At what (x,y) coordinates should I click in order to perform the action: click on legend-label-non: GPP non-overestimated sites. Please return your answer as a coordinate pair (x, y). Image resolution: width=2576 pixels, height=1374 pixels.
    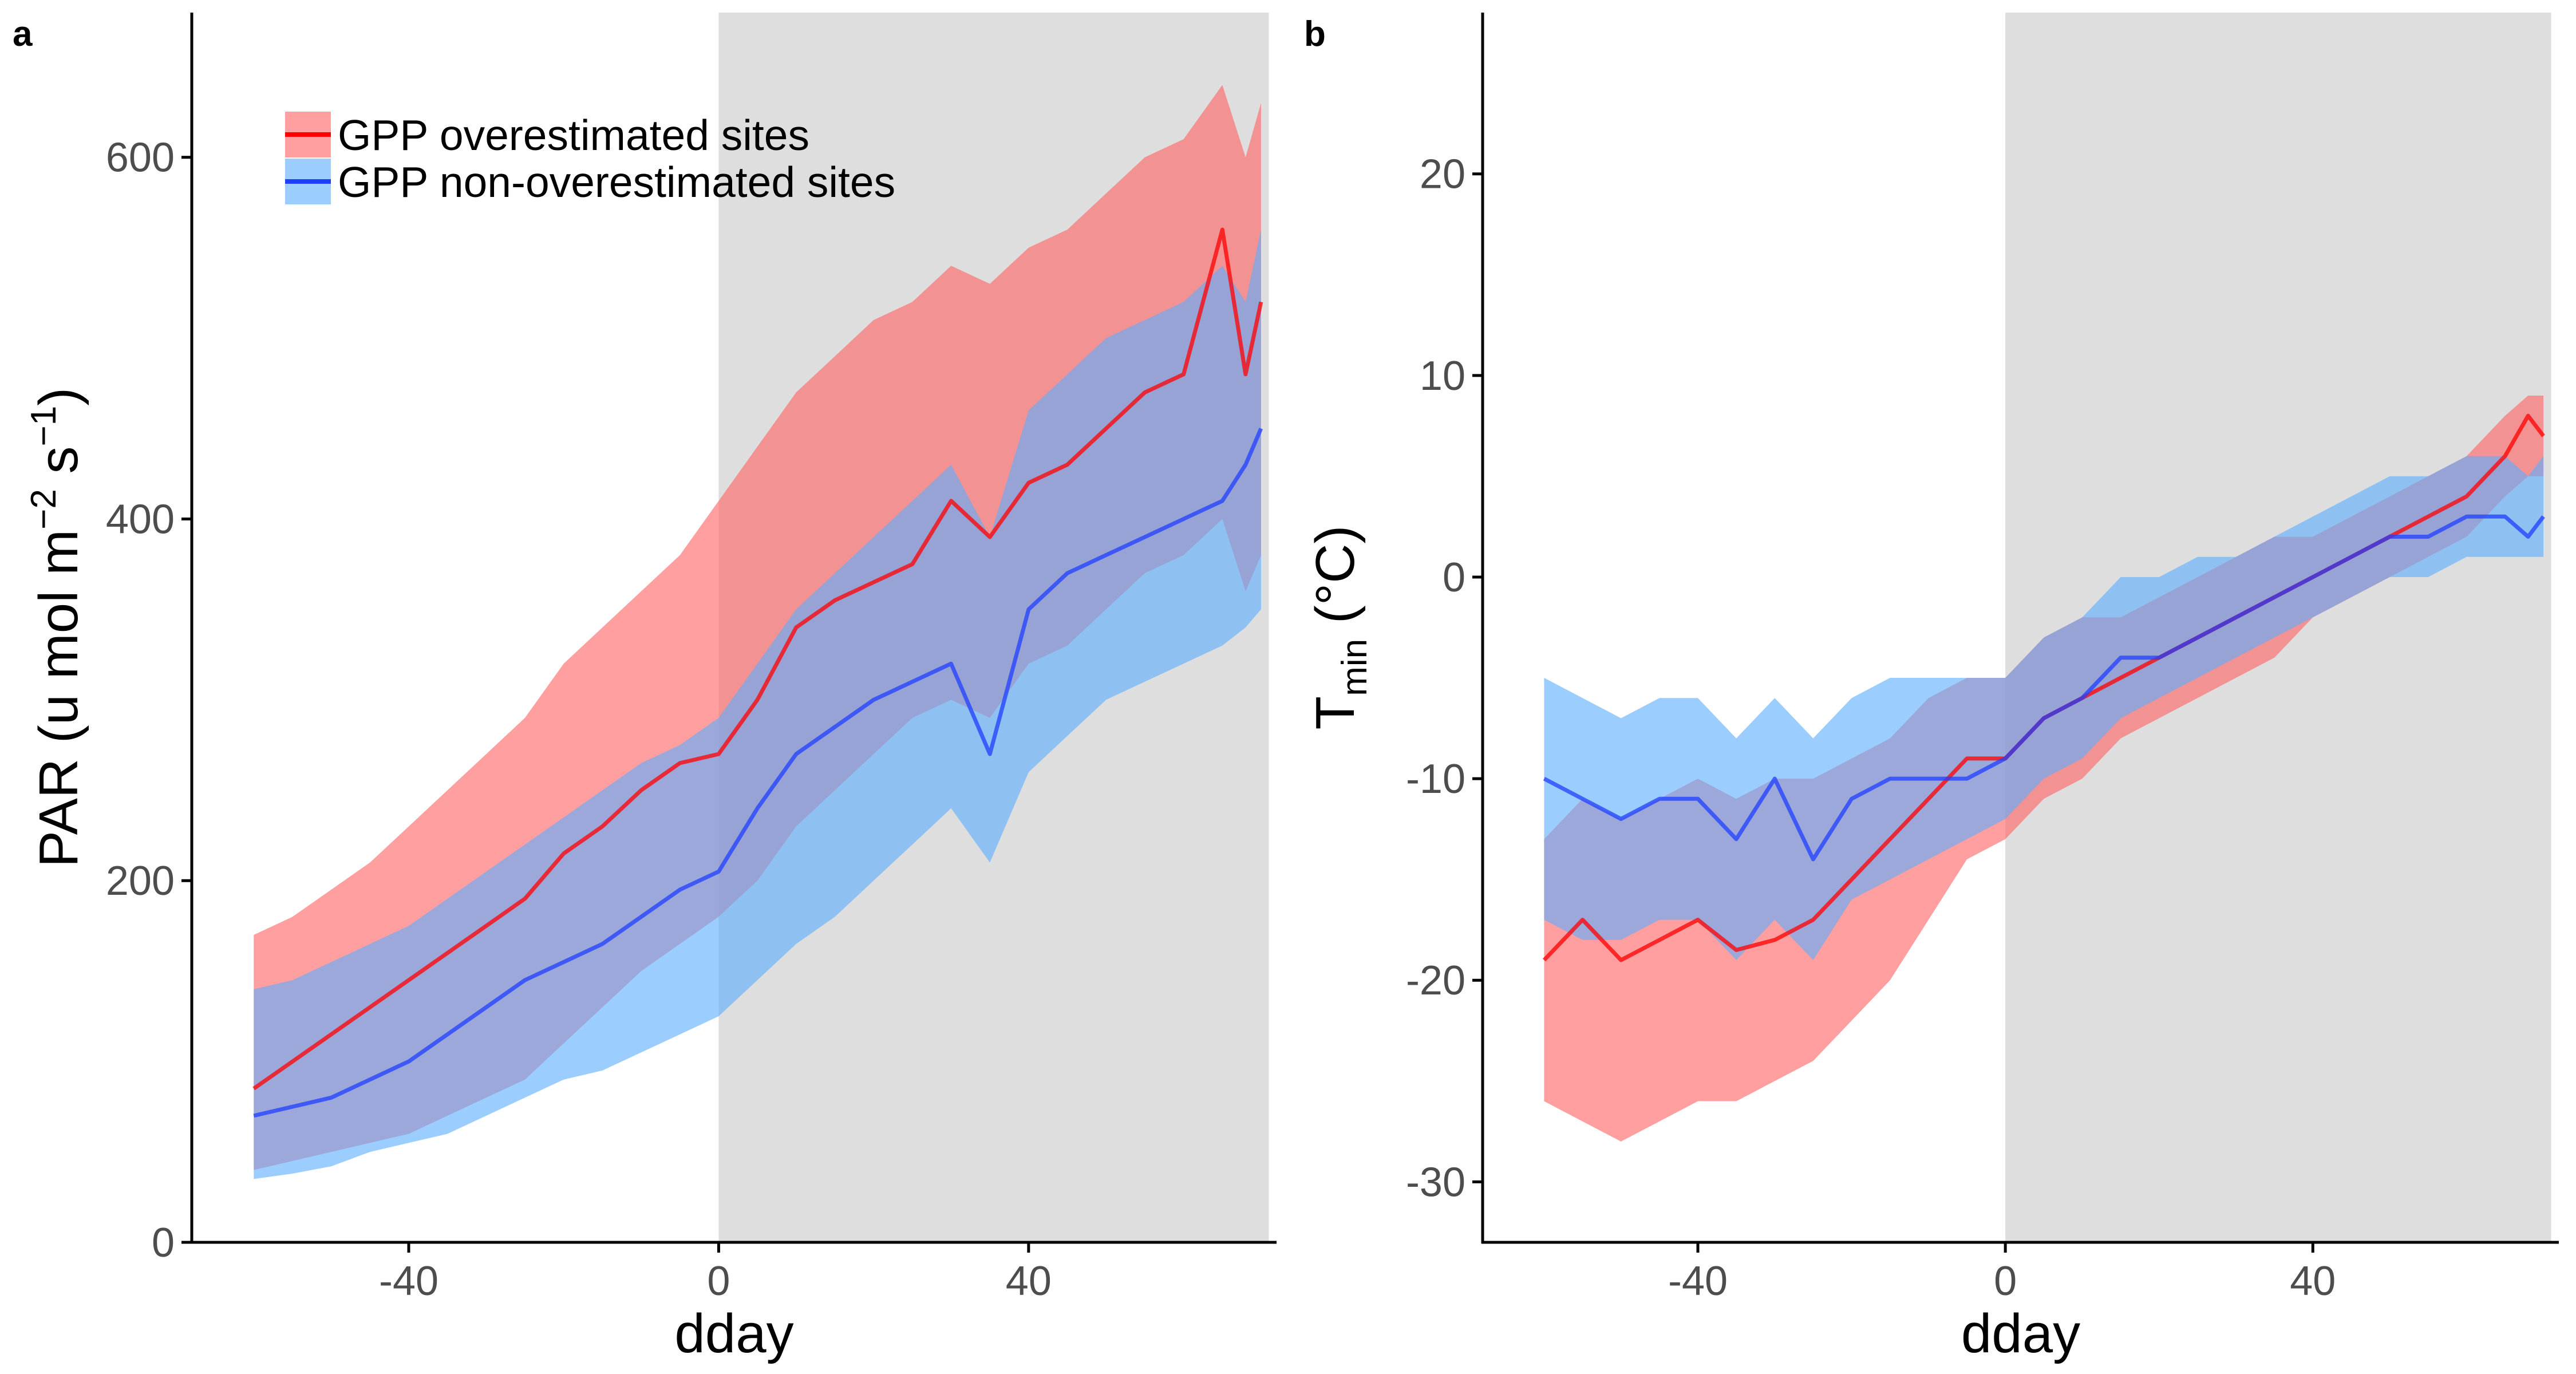
    Looking at the image, I should click on (616, 182).